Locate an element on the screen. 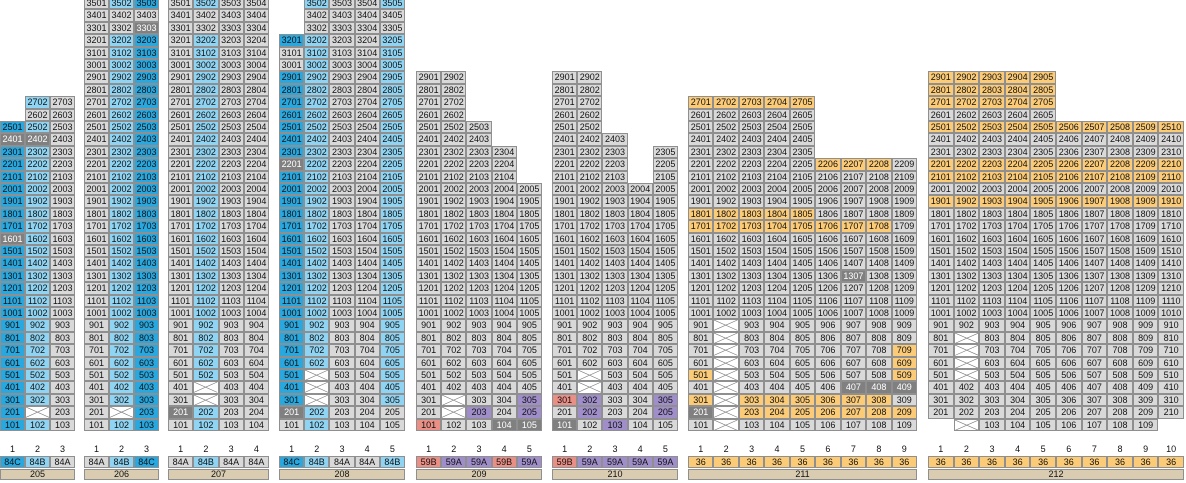 The image size is (1186, 483). unit-cell: 704 is located at coordinates (256, 350).